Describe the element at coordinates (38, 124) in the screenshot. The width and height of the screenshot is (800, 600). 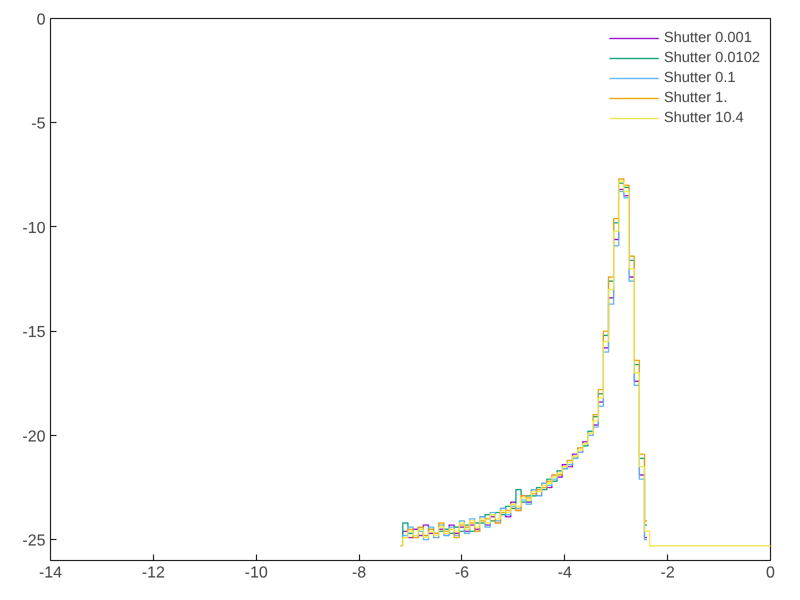
I see `y-tick-label: -5` at that location.